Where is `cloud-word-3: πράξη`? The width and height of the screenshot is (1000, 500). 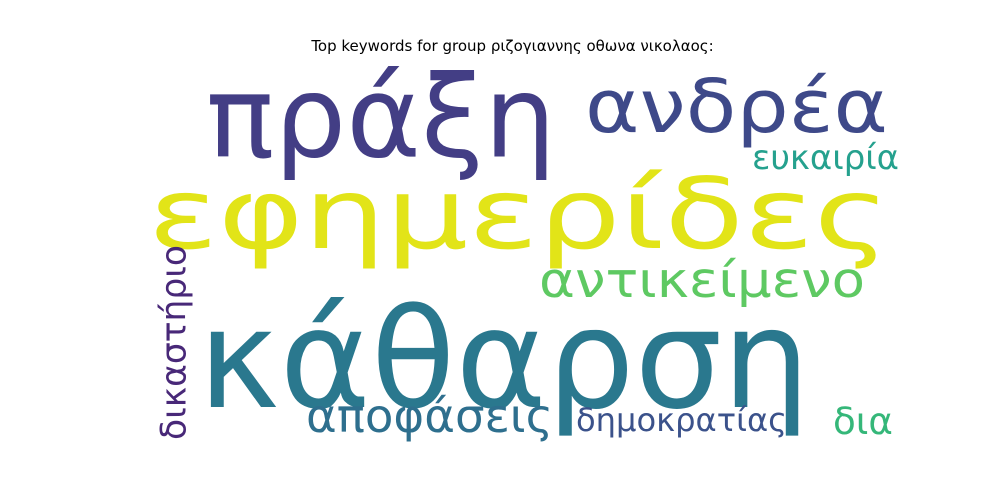
cloud-word-3: πράξη is located at coordinates (381, 118).